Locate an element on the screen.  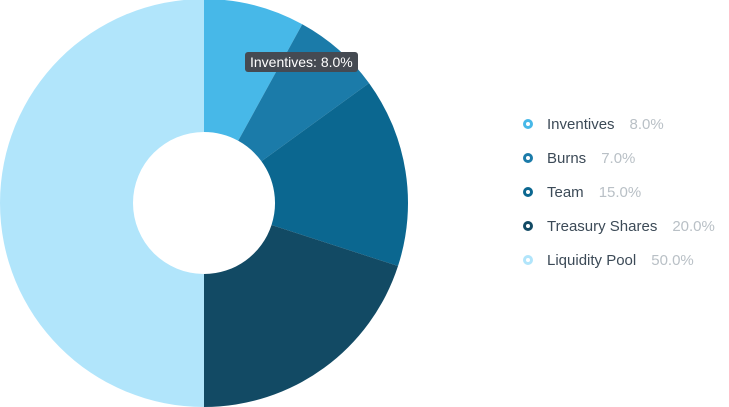
legend-value: 7.0% is located at coordinates (618, 158).